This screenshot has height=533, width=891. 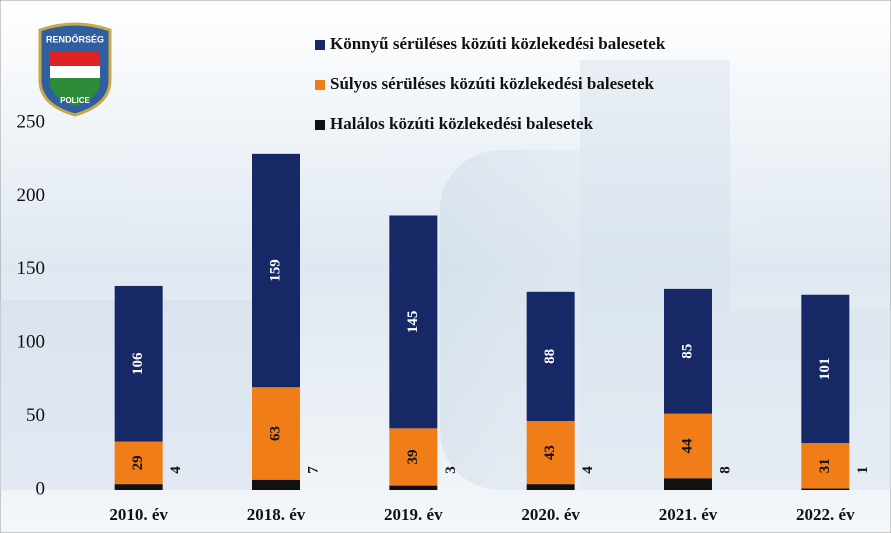 I want to click on data-label: 88, so click(x=550, y=356).